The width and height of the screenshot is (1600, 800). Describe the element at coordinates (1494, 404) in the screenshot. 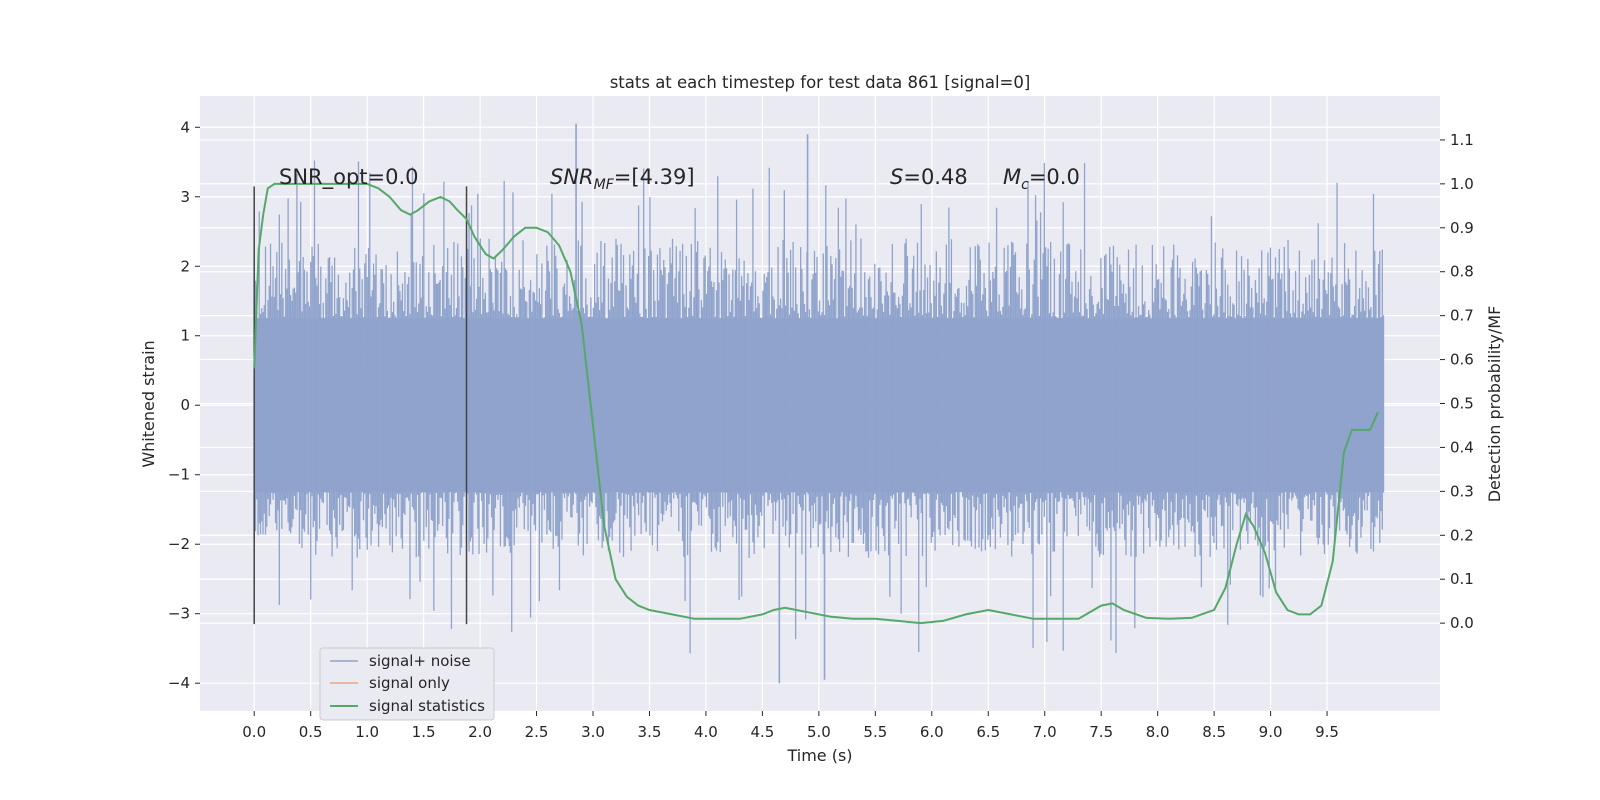

I see `y-axis-right-label: Detection probability/MF` at that location.